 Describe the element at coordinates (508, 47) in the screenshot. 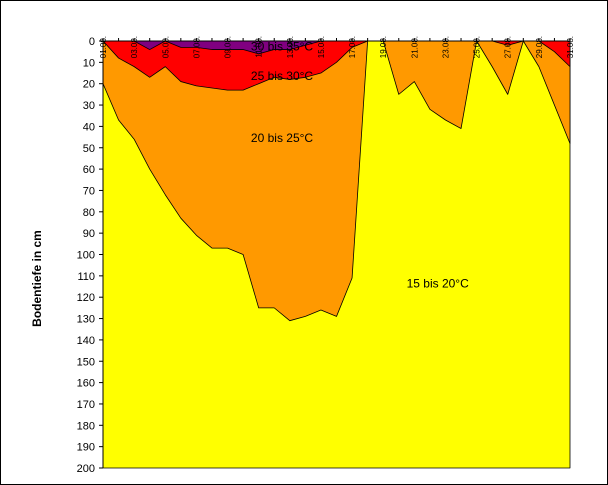

I see `x-tick-label: 27.08.` at that location.